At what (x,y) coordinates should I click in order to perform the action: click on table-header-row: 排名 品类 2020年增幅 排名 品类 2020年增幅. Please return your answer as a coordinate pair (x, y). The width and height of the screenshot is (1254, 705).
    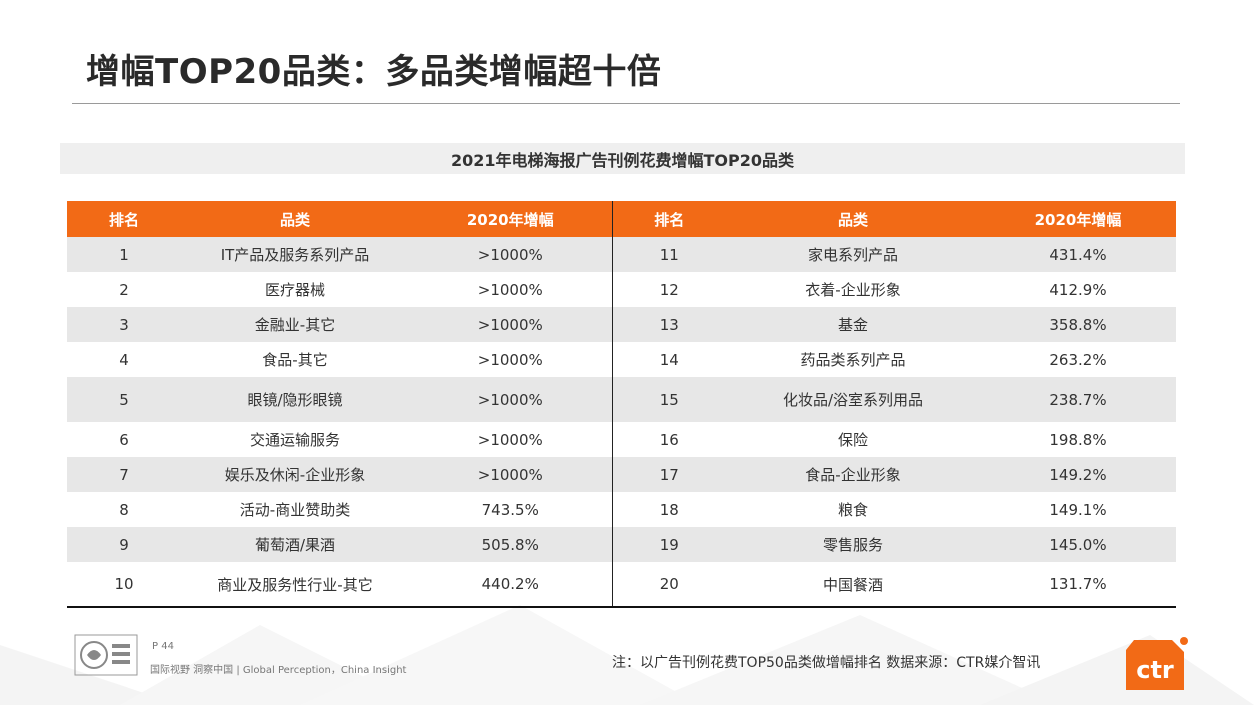
    Looking at the image, I should click on (621, 219).